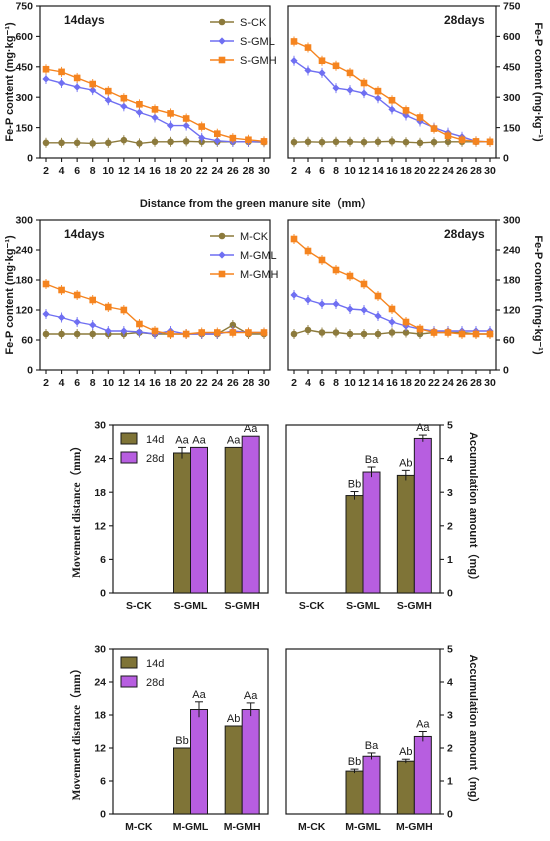 The image size is (550, 841). I want to click on legend-item: 14d, so click(142, 439).